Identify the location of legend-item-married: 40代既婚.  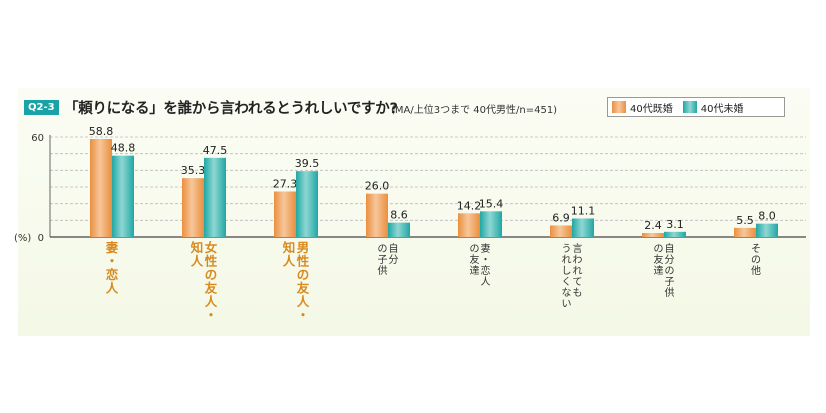
(642, 107).